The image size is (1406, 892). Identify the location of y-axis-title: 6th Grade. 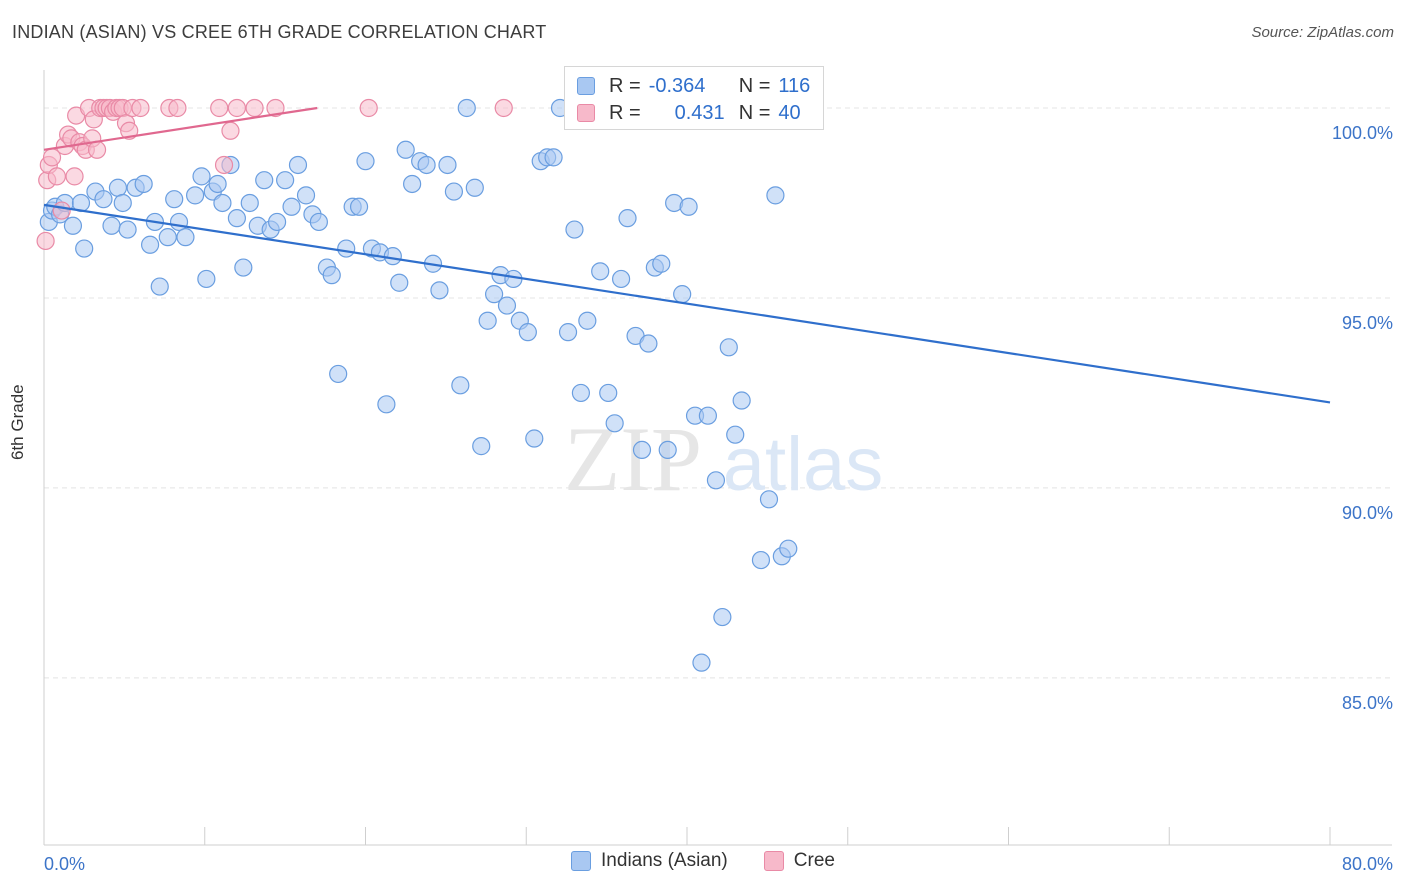
(17, 422).